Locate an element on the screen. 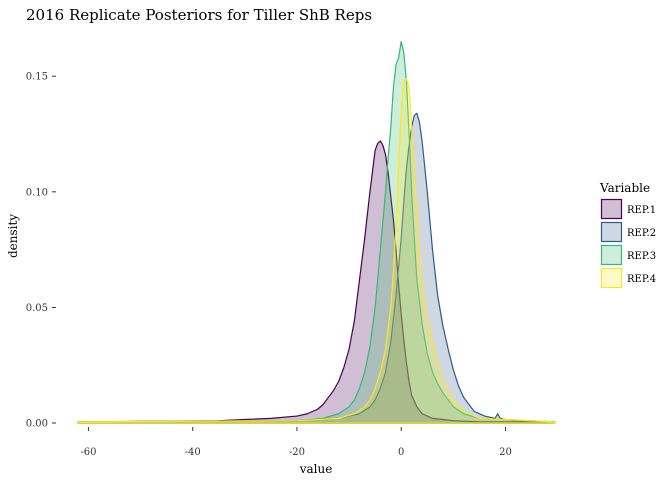  legend-items: REP.1 REP.2 REP.3 REP.4 is located at coordinates (628, 243).